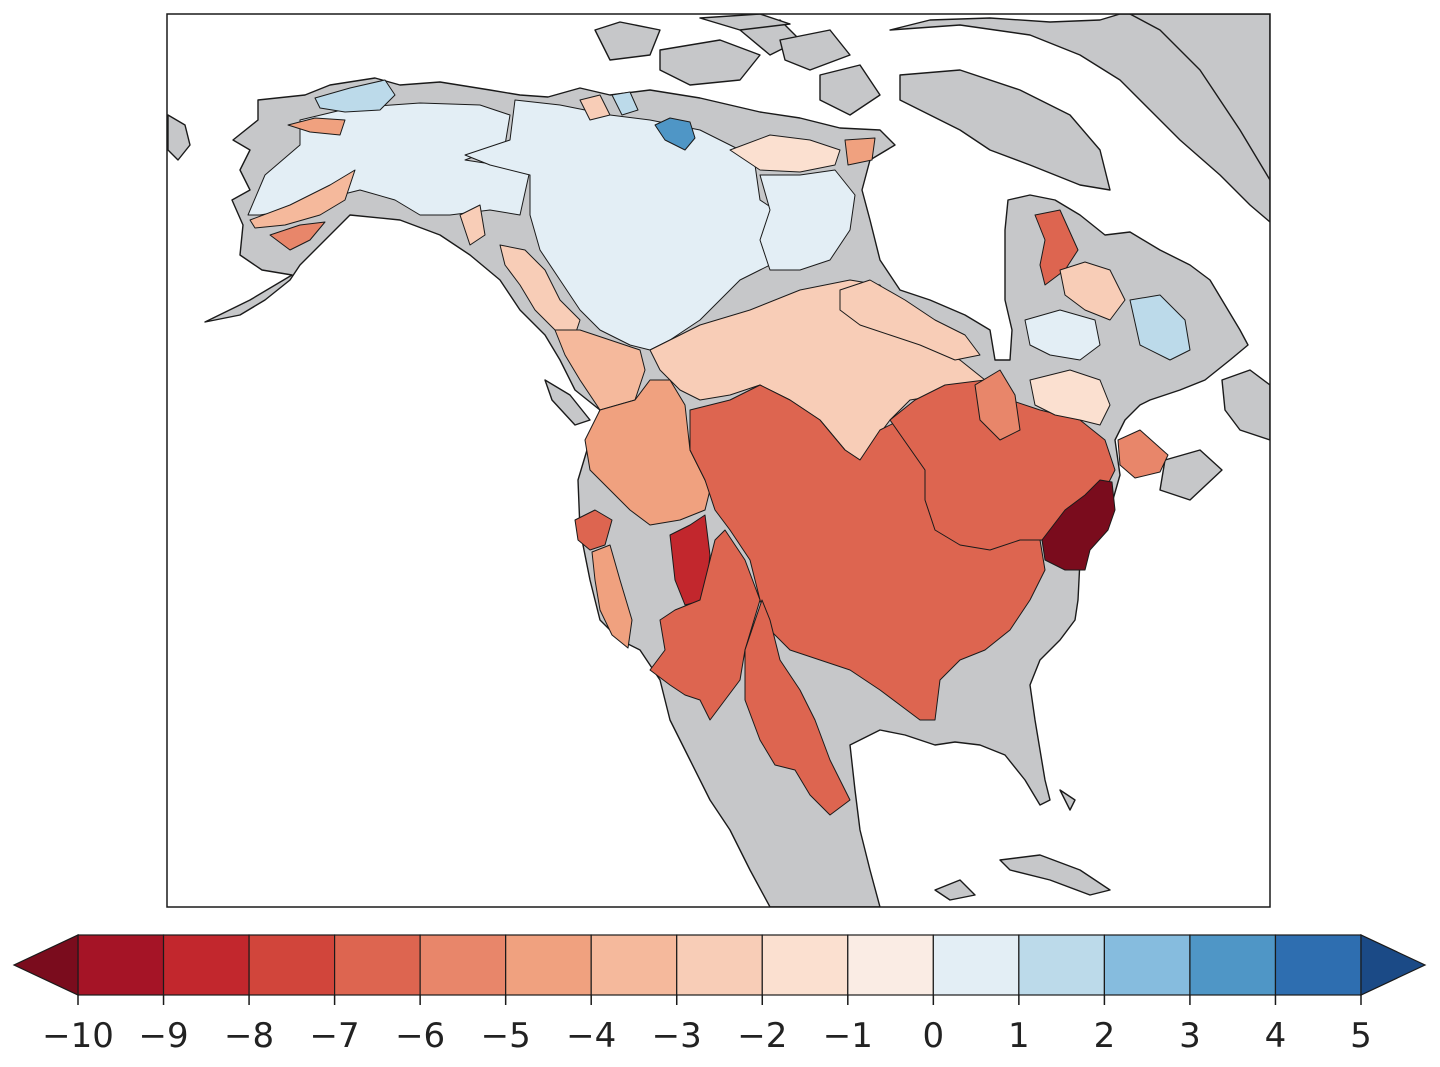 This screenshot has height=1067, width=1440. What do you see at coordinates (355, 96) in the screenshot?
I see `basin-alaska-north-slope` at bounding box center [355, 96].